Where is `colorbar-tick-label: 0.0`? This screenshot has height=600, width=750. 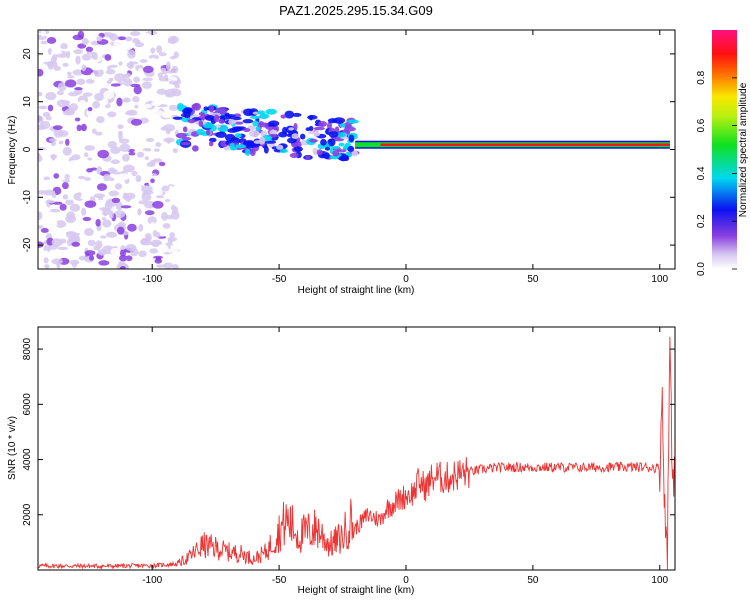 colorbar-tick-label: 0.0 is located at coordinates (701, 269).